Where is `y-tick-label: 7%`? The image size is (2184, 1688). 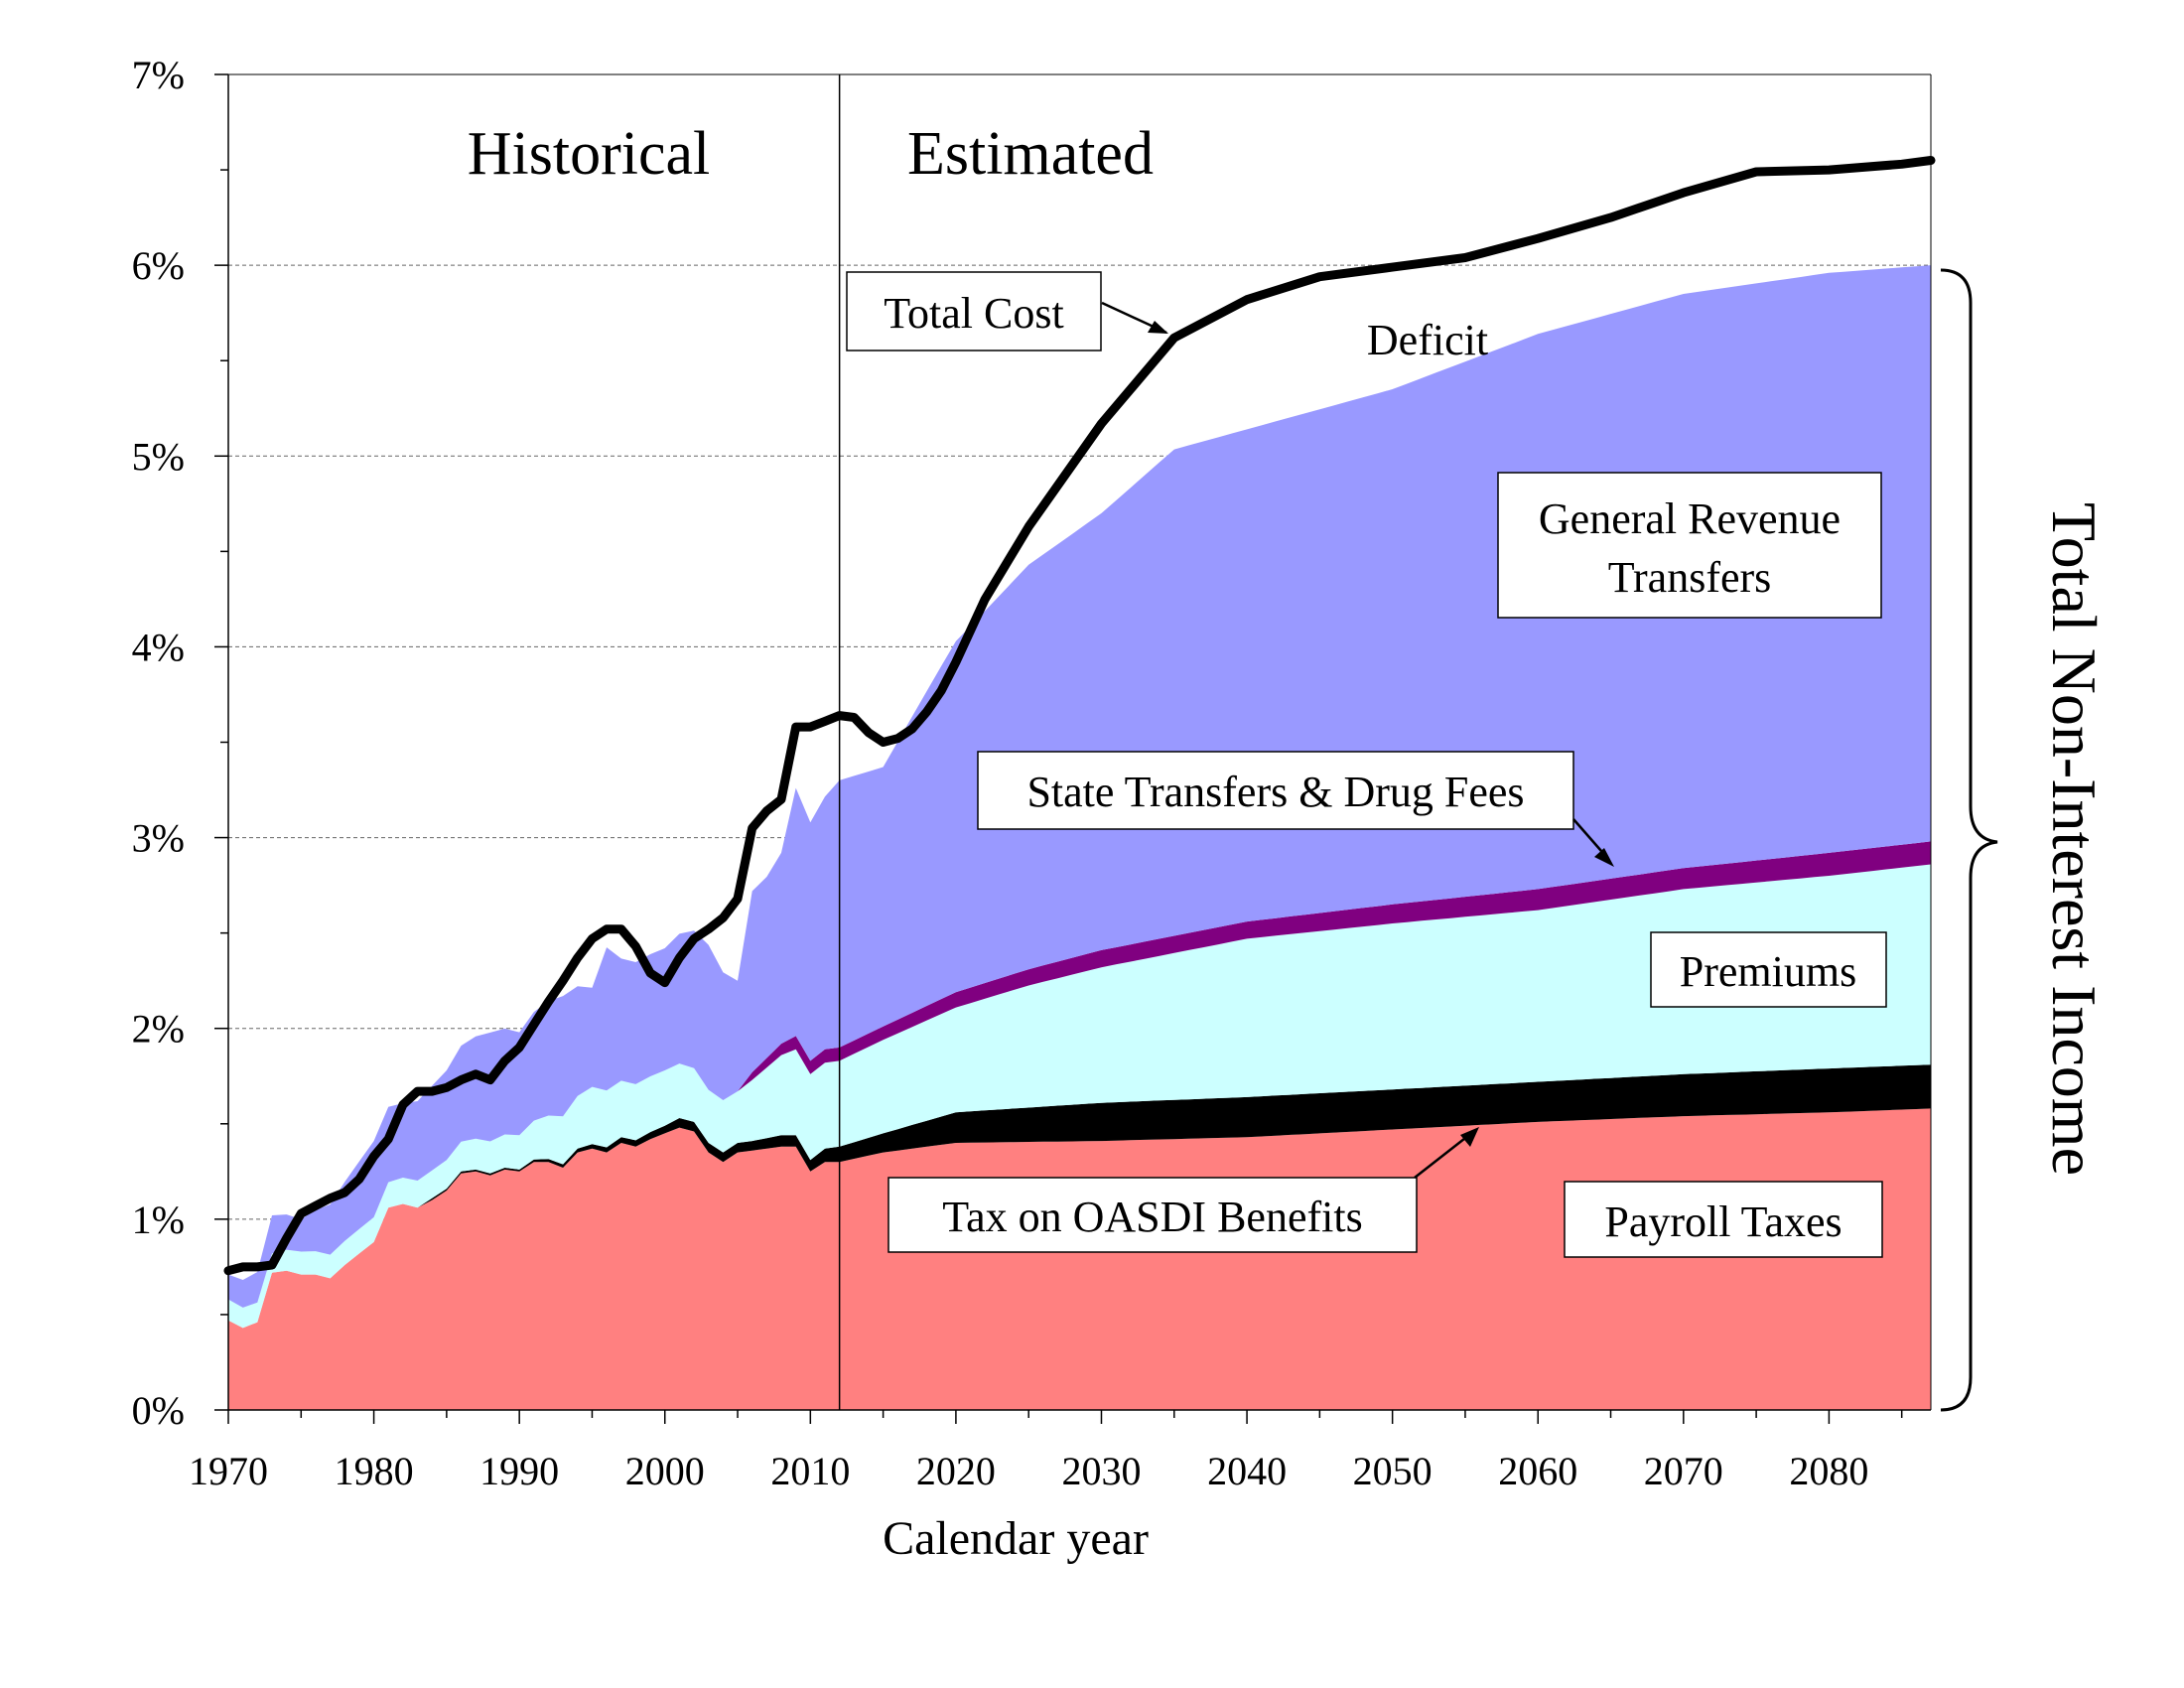
y-tick-label: 7% is located at coordinates (158, 75).